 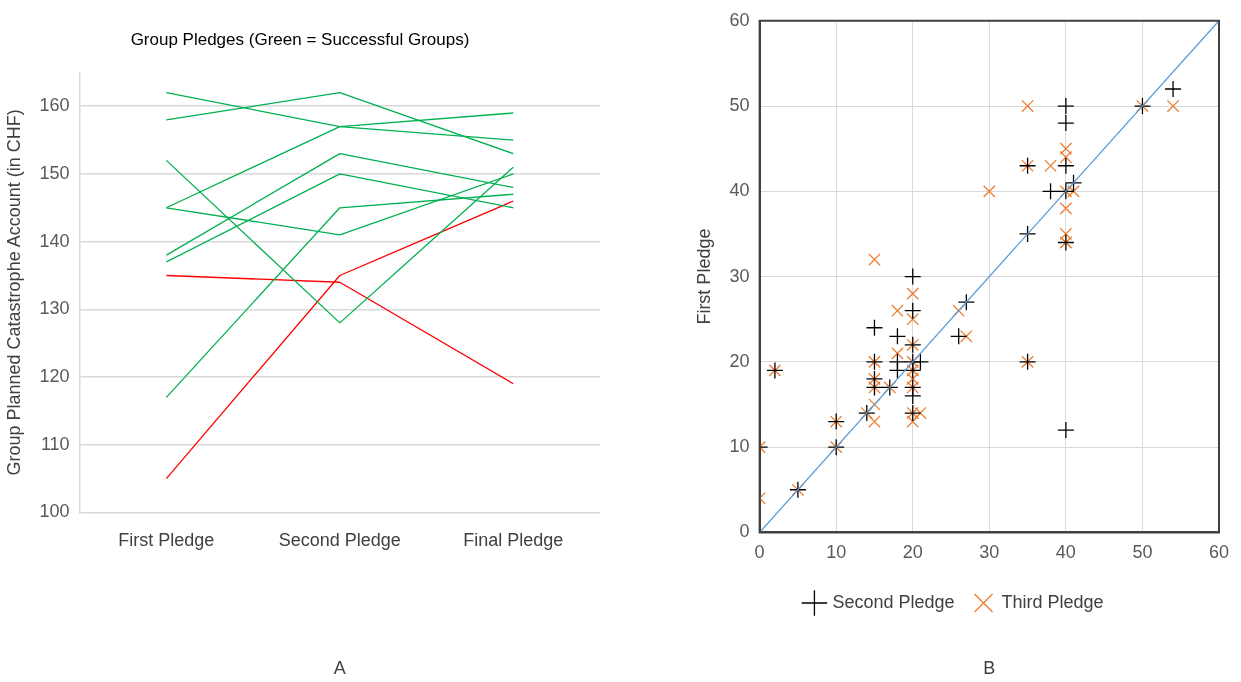 I want to click on y-tick-label: 160, so click(x=54, y=105).